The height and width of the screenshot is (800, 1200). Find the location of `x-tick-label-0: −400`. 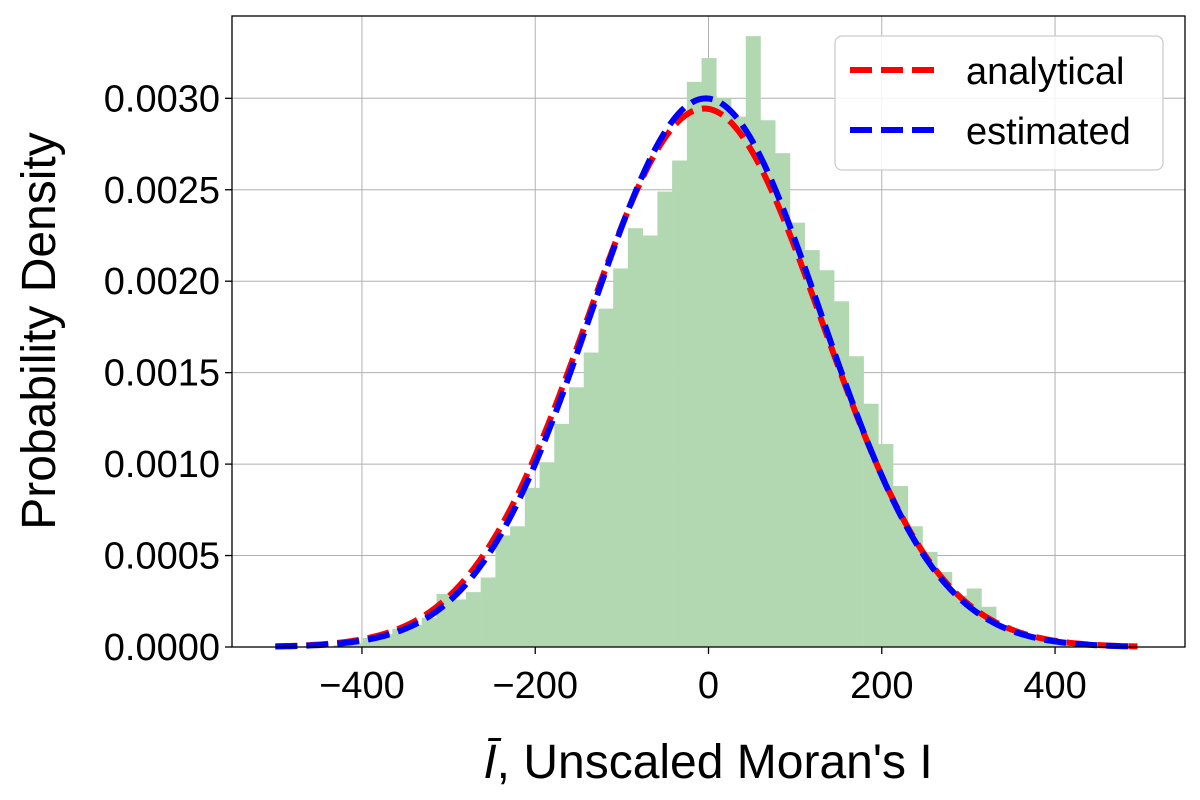

x-tick-label-0: −400 is located at coordinates (362, 686).